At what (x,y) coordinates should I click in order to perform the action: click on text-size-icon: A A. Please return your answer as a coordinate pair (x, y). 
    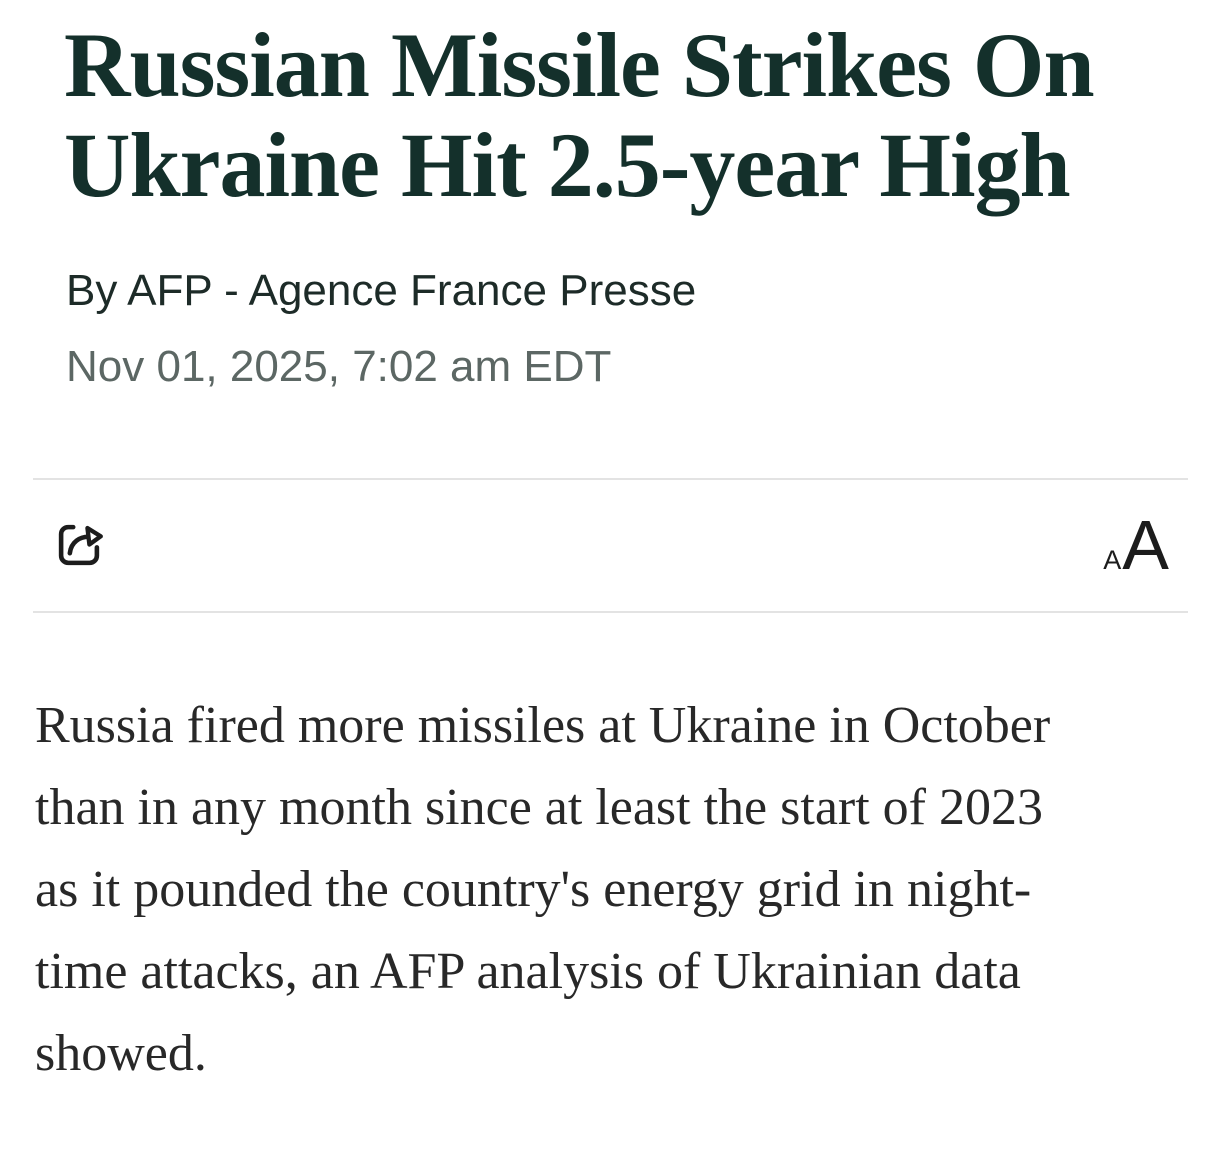
    Looking at the image, I should click on (1136, 545).